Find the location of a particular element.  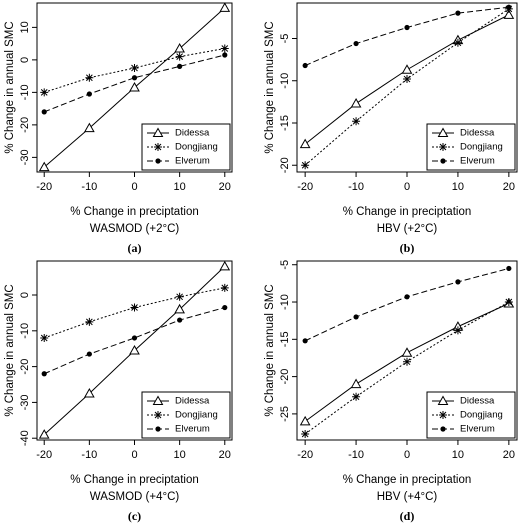

y-tick-label: -30 is located at coordinates (25, 402).